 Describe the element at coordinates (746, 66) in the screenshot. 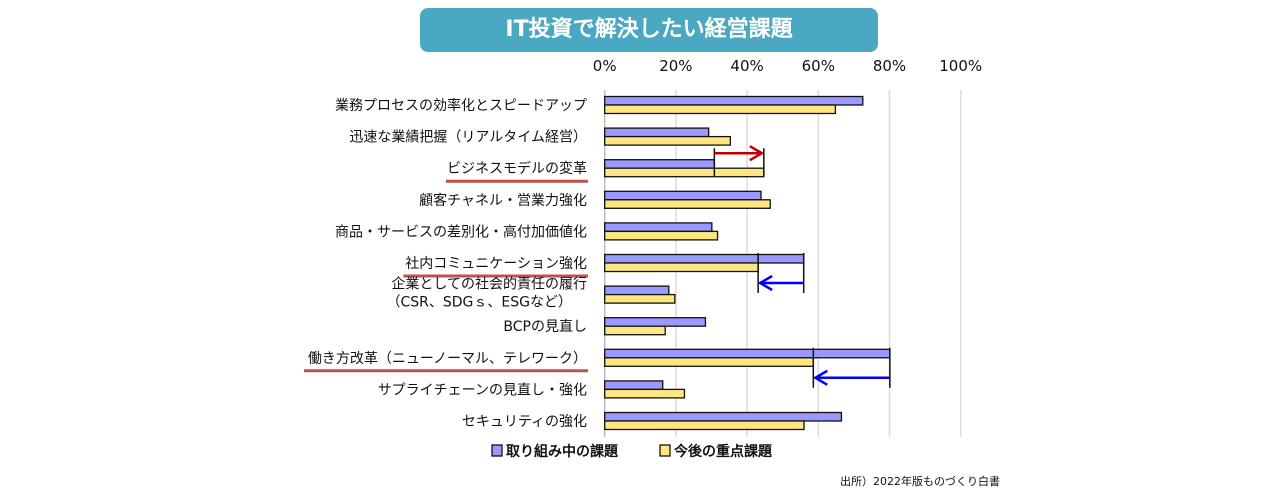

I see `x-tick-label: 40%` at that location.